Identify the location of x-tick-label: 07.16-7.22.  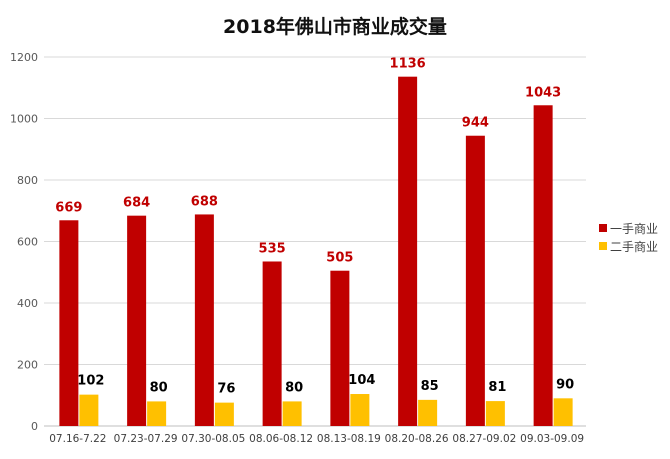
(77, 439).